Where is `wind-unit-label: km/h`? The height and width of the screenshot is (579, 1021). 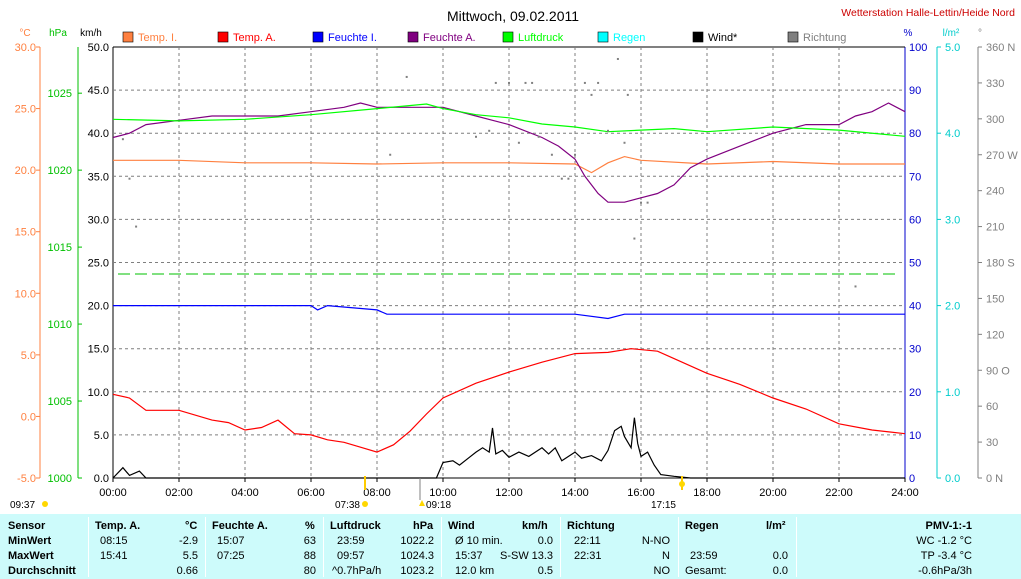 wind-unit-label: km/h is located at coordinates (91, 33).